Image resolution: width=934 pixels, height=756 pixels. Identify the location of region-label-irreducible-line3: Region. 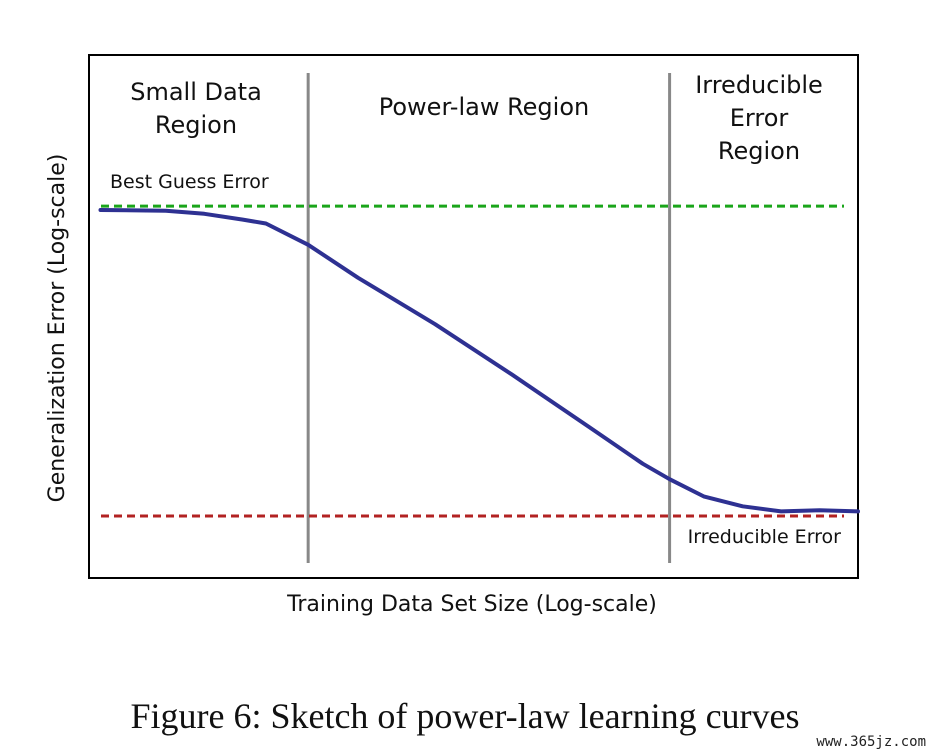
(759, 151).